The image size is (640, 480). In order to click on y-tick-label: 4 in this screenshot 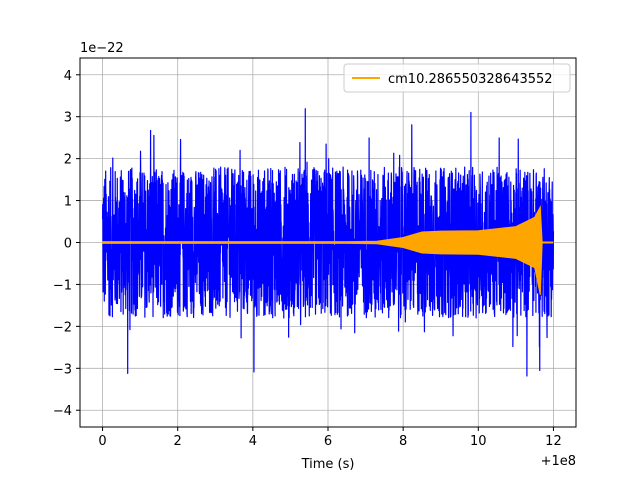, I will do `click(68, 76)`.